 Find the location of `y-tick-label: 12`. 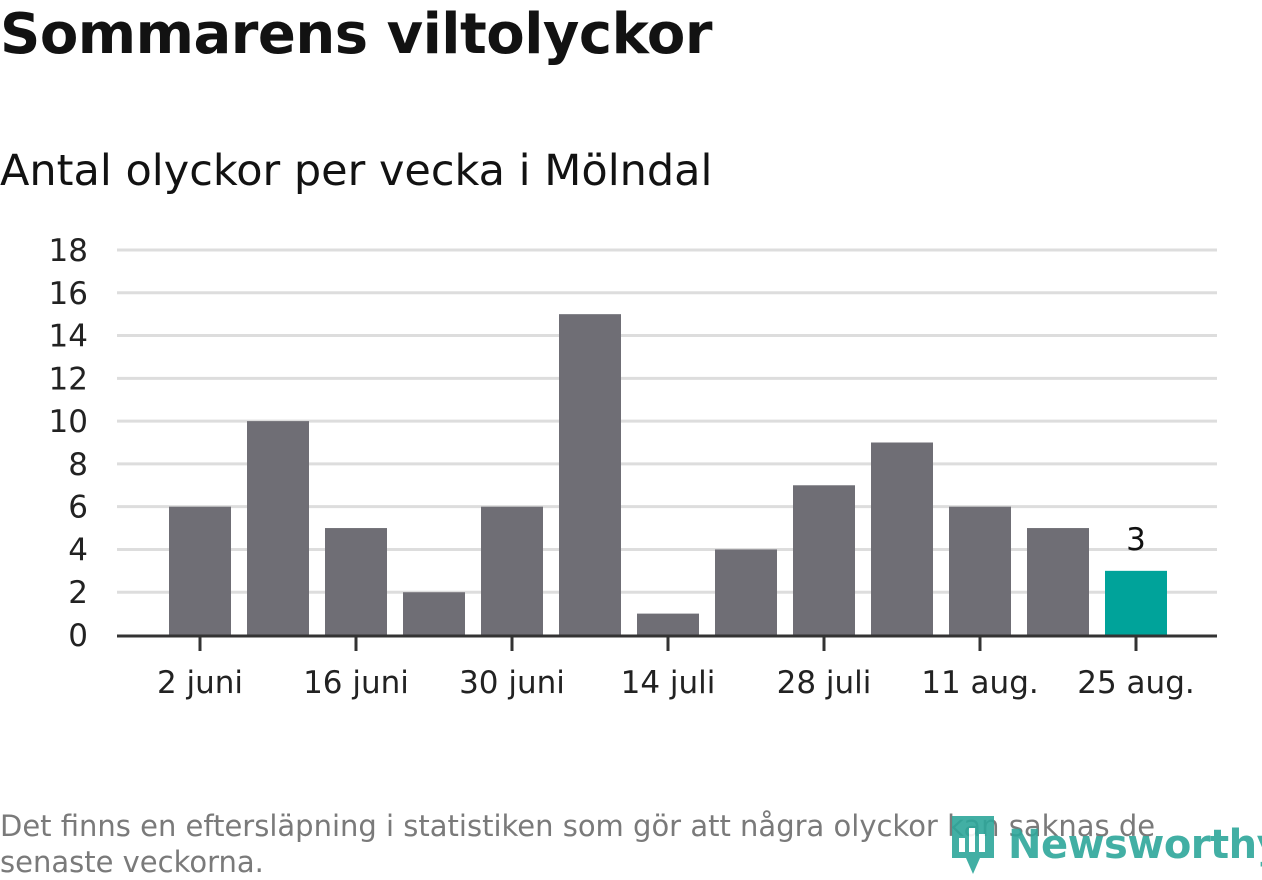

y-tick-label: 12 is located at coordinates (68, 379).